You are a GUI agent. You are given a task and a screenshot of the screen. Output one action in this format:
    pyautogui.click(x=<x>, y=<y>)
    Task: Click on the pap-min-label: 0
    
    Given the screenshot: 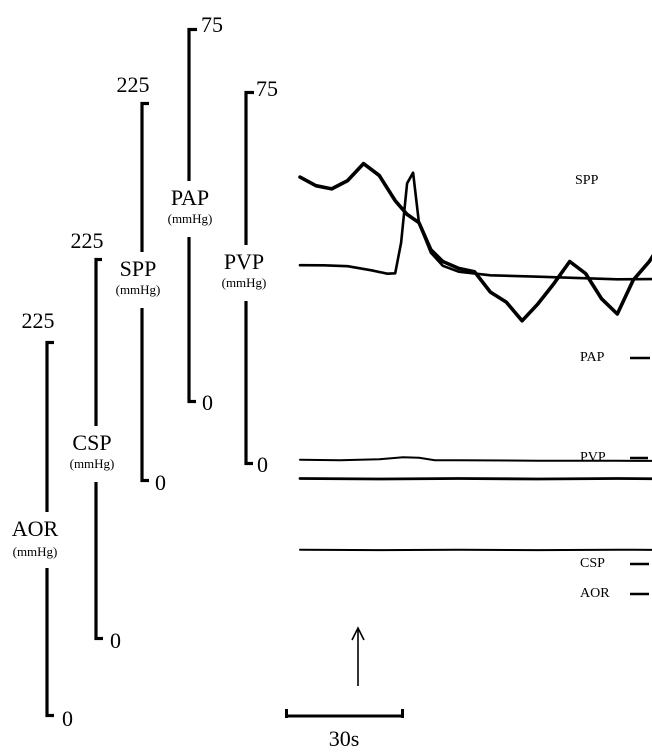 What is the action you would take?
    pyautogui.click(x=207, y=402)
    